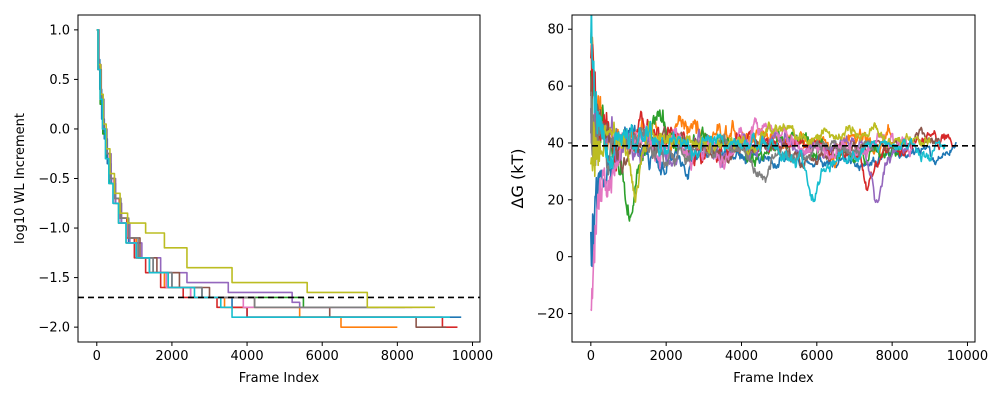 This screenshot has height=400, width=1000. What do you see at coordinates (550, 314) in the screenshot?
I see `y-tick-label: −20` at bounding box center [550, 314].